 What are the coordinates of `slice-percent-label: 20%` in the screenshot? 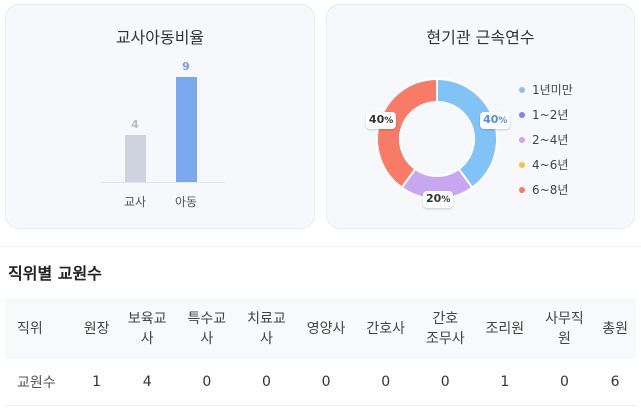 It's located at (438, 199).